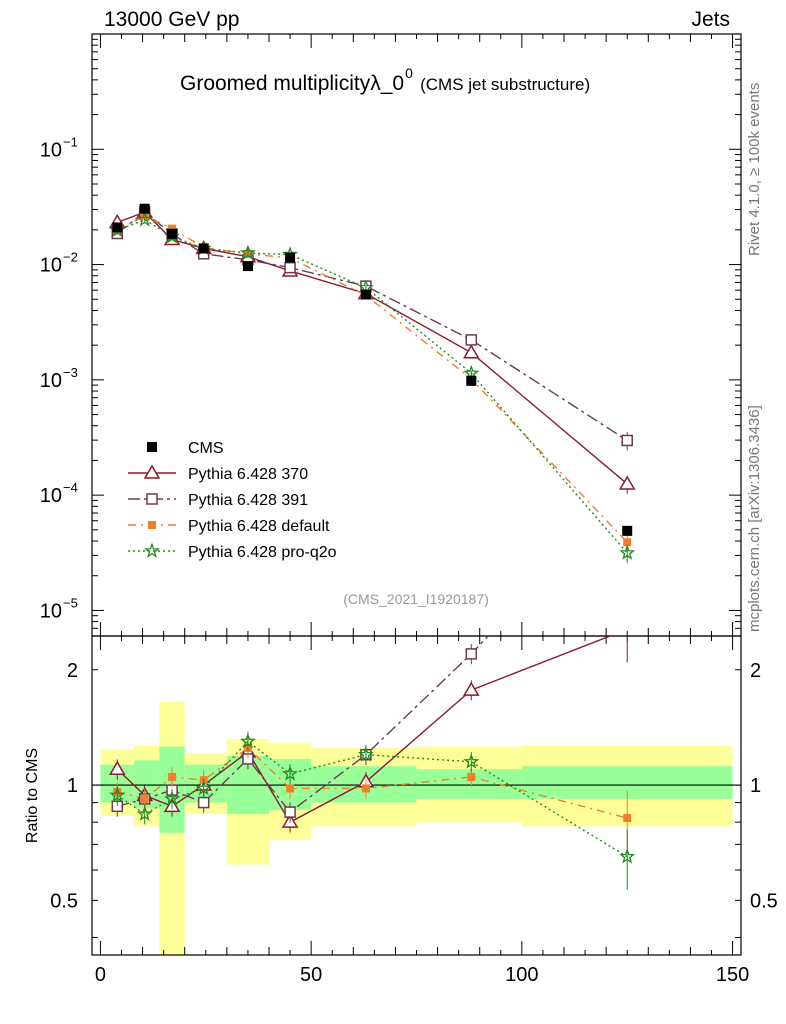 The image size is (786, 1024). I want to click on analysis-watermark: (CMS_2021_I1920187), so click(416, 599).